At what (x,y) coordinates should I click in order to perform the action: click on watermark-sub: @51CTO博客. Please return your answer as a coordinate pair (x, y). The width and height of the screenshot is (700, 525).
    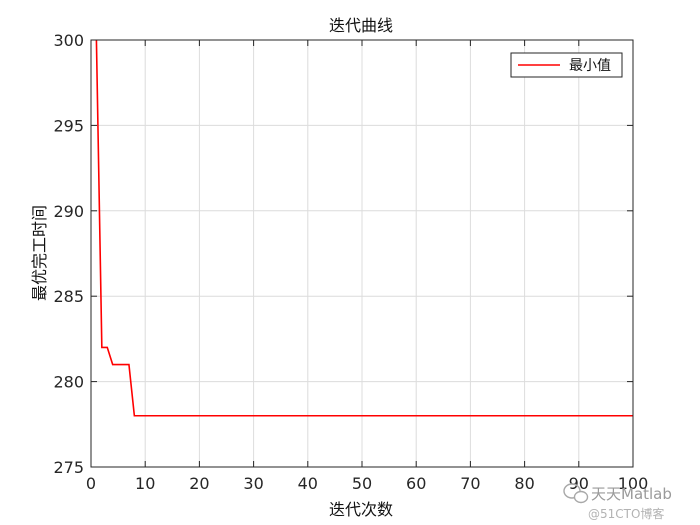
    Looking at the image, I should click on (626, 513).